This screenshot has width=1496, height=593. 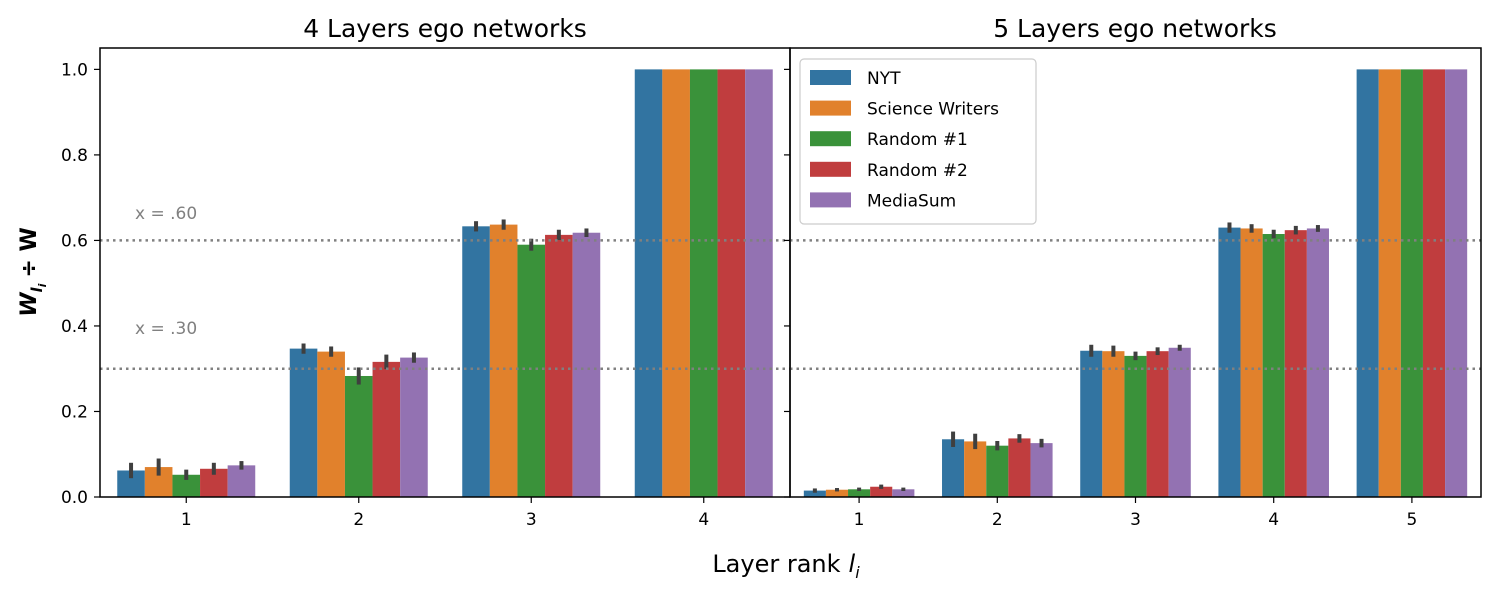 What do you see at coordinates (830, 77) in the screenshot?
I see `legend-swatch-nyt` at bounding box center [830, 77].